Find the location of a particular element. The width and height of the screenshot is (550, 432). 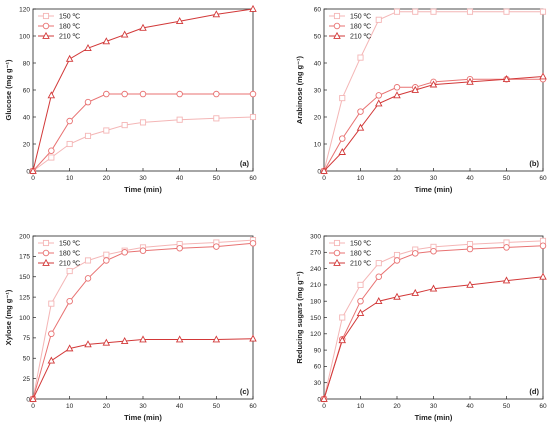

y-axis-label: Glucose (mg g⁻¹) is located at coordinates (8, 90).